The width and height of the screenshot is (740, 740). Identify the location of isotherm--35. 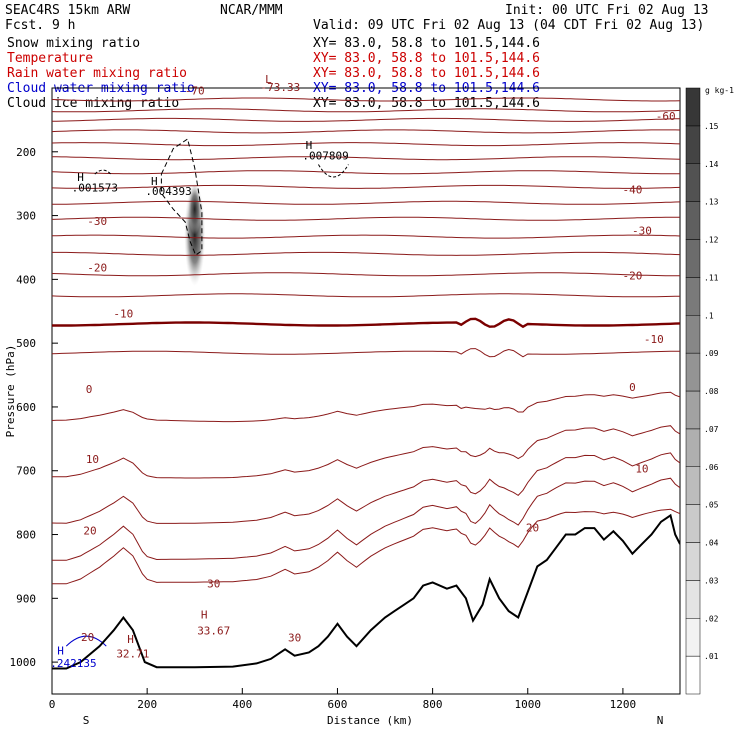
(366, 186).